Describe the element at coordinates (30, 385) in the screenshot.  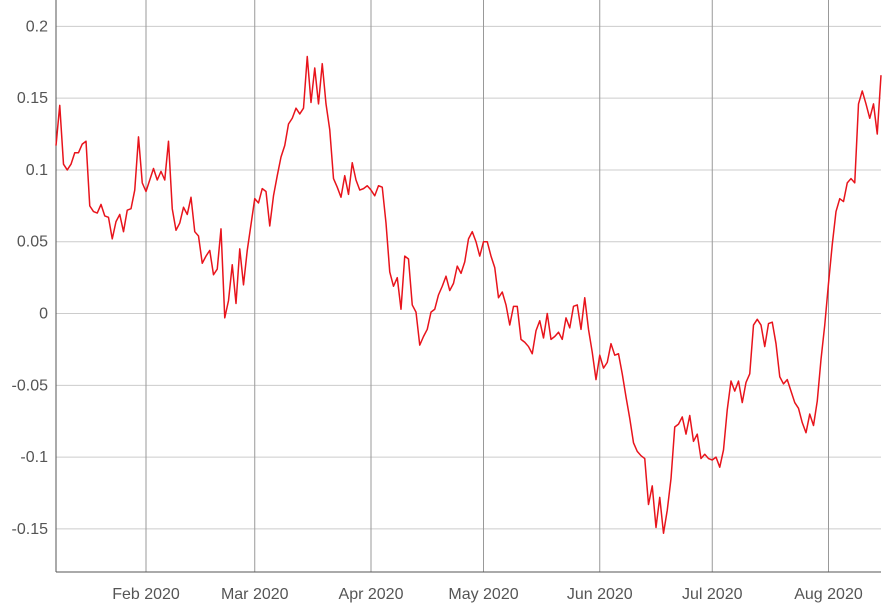
I see `y-tick-label: -0.05` at that location.